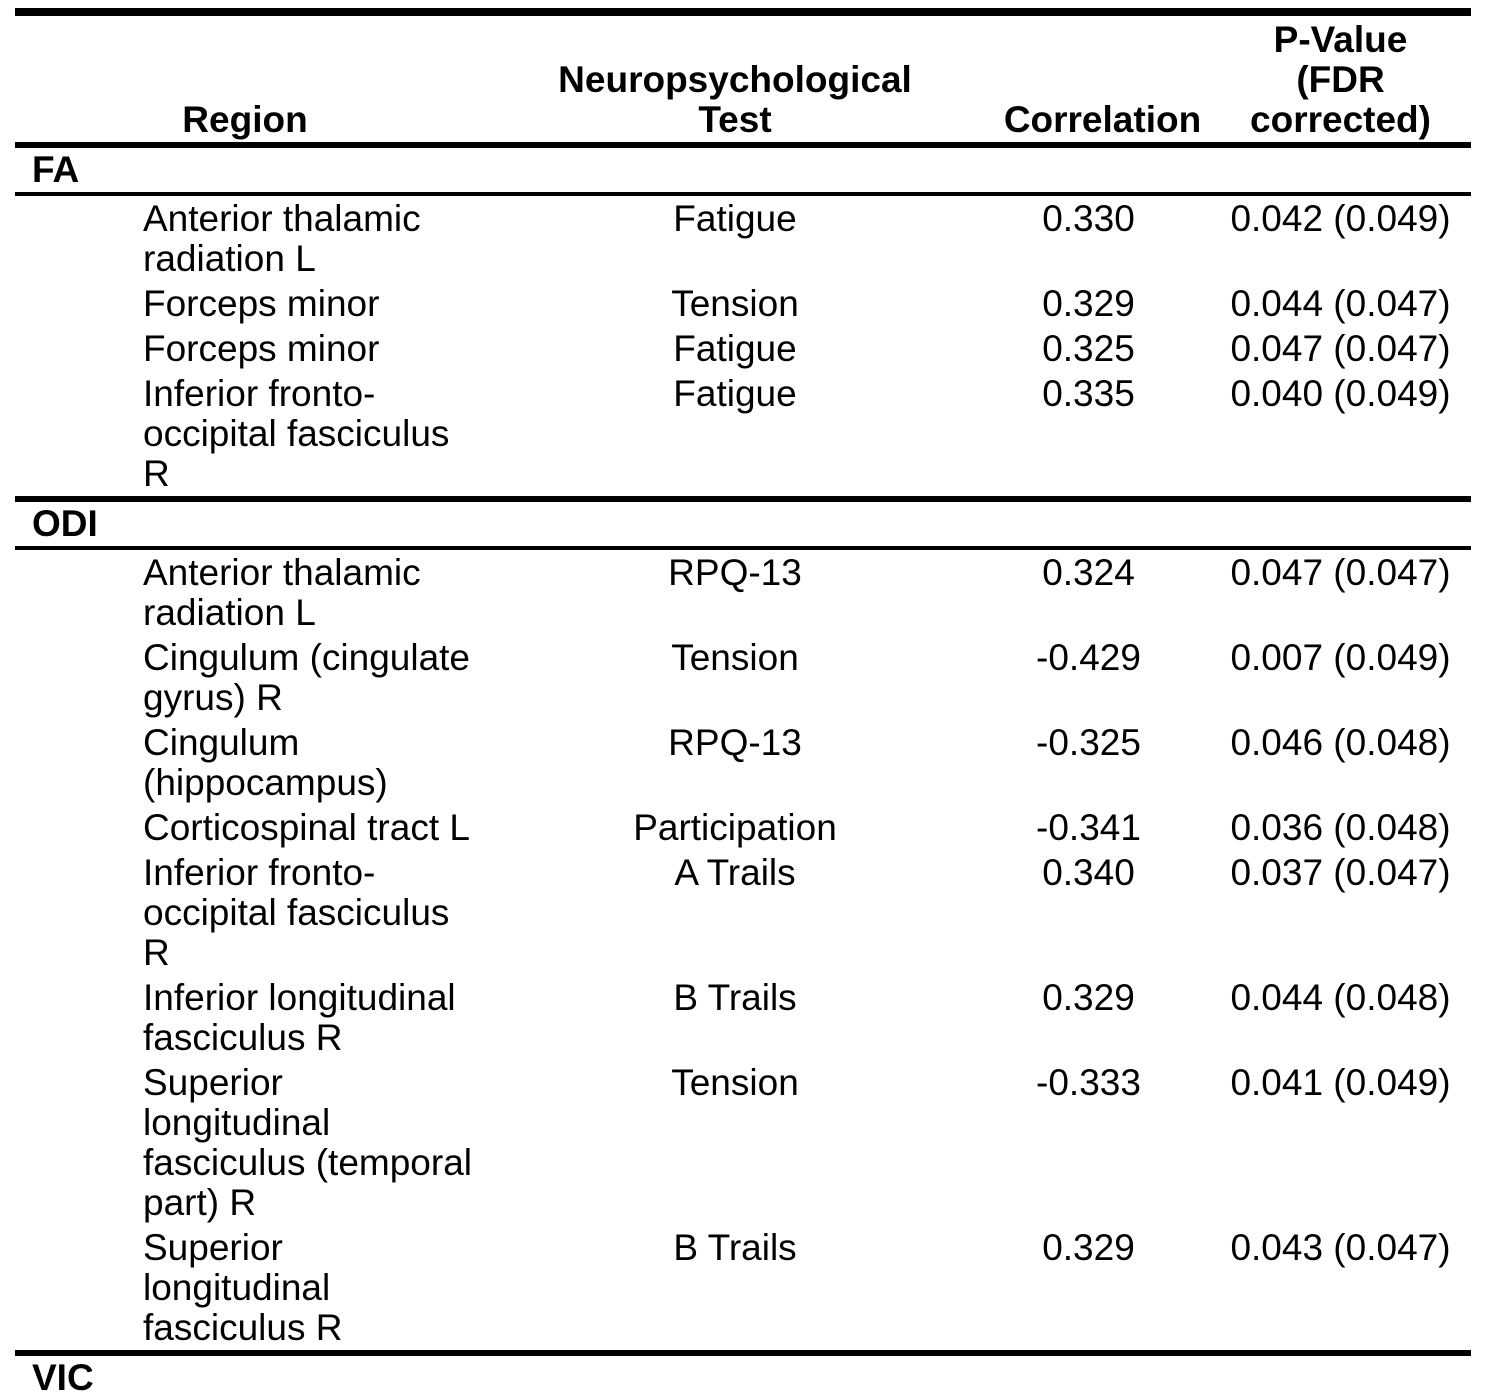 This screenshot has height=1400, width=1486. Describe the element at coordinates (735, 872) in the screenshot. I see `test-cell: A Trails` at that location.